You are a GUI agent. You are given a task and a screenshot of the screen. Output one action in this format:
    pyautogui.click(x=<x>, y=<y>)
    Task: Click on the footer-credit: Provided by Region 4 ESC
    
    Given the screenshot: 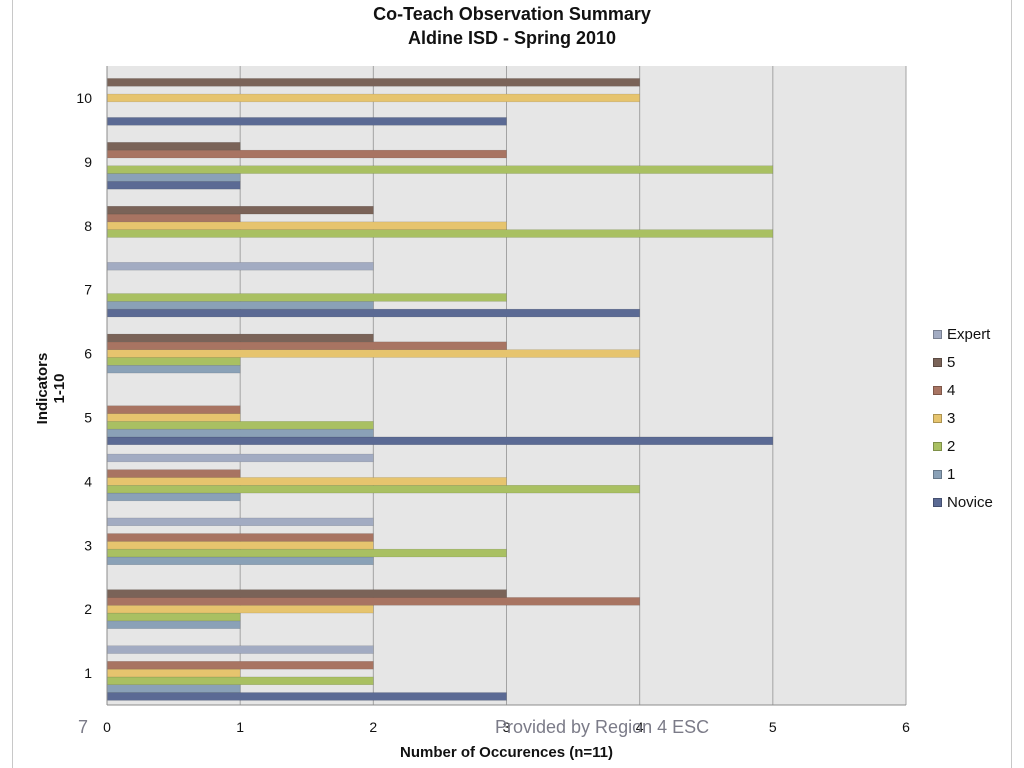 What is the action you would take?
    pyautogui.click(x=602, y=727)
    